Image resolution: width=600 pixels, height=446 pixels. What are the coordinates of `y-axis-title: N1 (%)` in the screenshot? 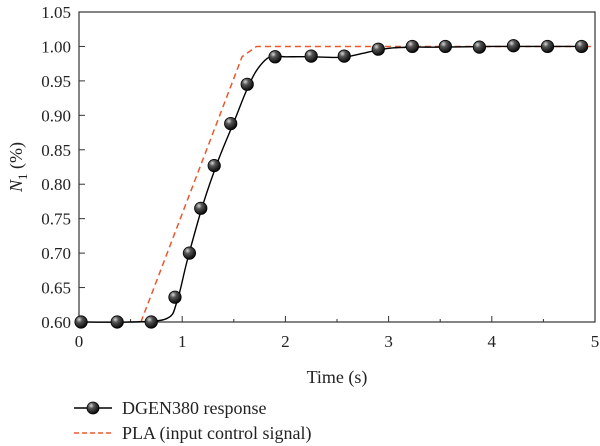 It's located at (18, 167).